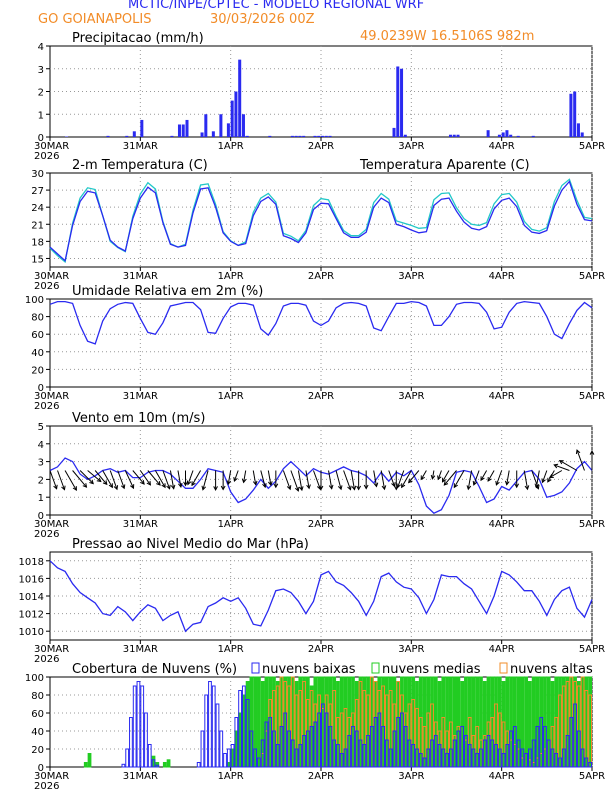 This screenshot has height=792, width=612. What do you see at coordinates (140, 396) in the screenshot?
I see `x-tick-label: 31MAR` at bounding box center [140, 396].